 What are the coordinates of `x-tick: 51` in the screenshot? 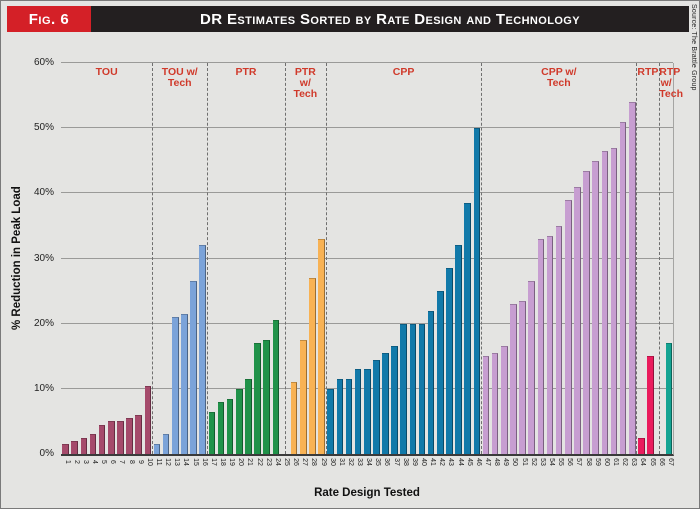 It's located at (523, 468).